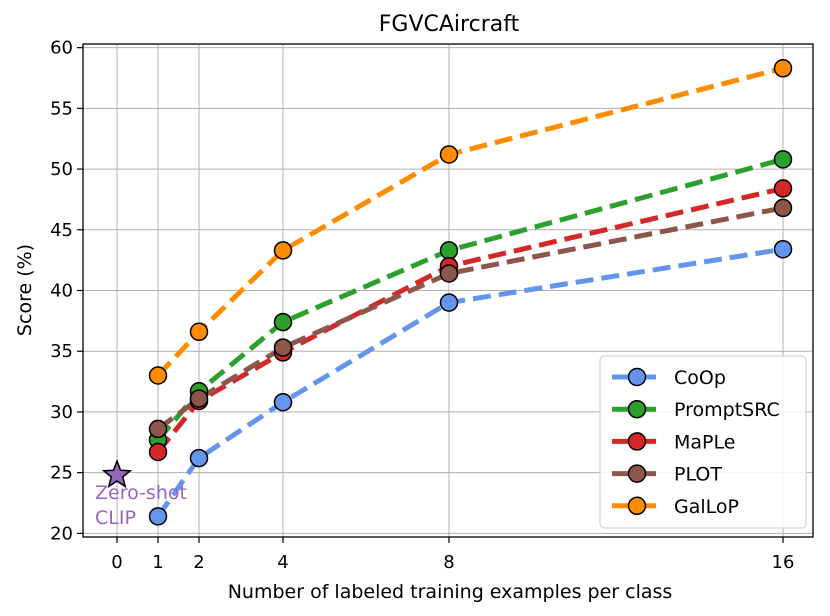 The width and height of the screenshot is (830, 616). Describe the element at coordinates (783, 562) in the screenshot. I see `x-tick-label: 16` at that location.